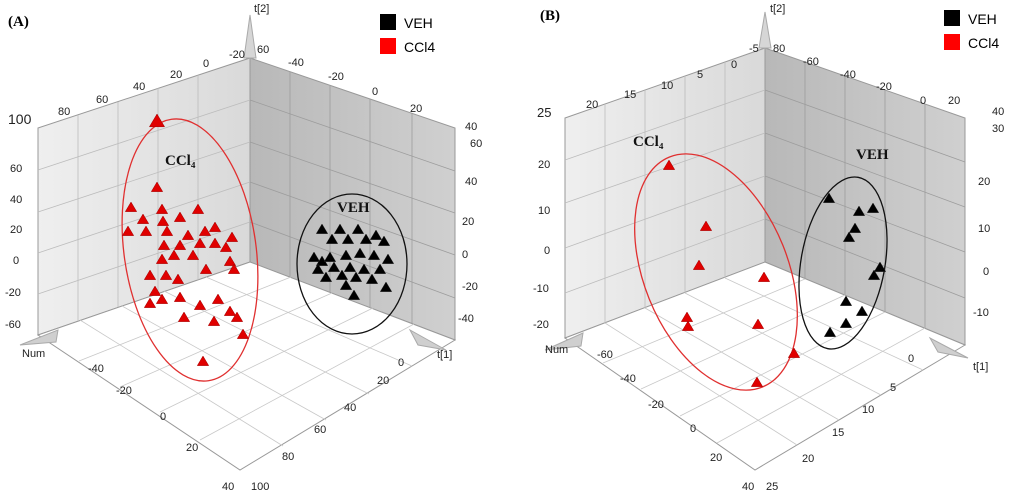 This screenshot has width=1024, height=499. I want to click on legend-label-veh: VEH, so click(982, 19).